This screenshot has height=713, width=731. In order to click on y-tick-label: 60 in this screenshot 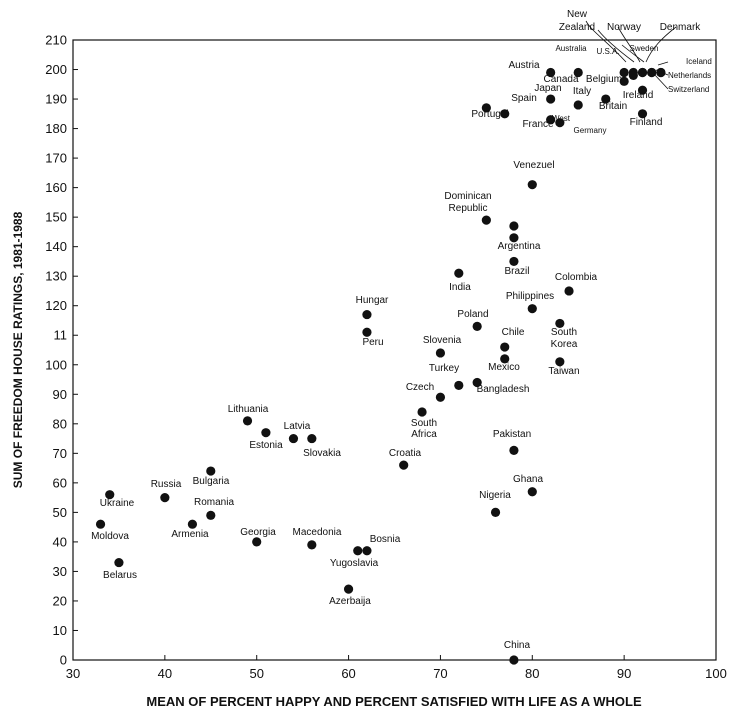, I will do `click(60, 482)`.